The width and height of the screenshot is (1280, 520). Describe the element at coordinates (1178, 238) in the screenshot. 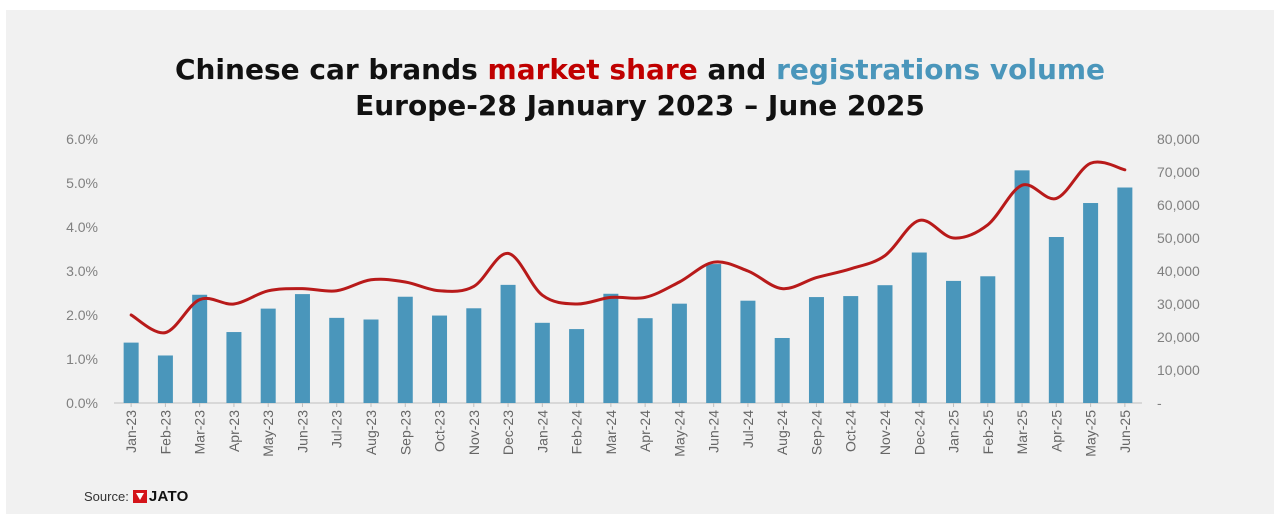

I see `right-axis-tick-label: 50,000` at that location.